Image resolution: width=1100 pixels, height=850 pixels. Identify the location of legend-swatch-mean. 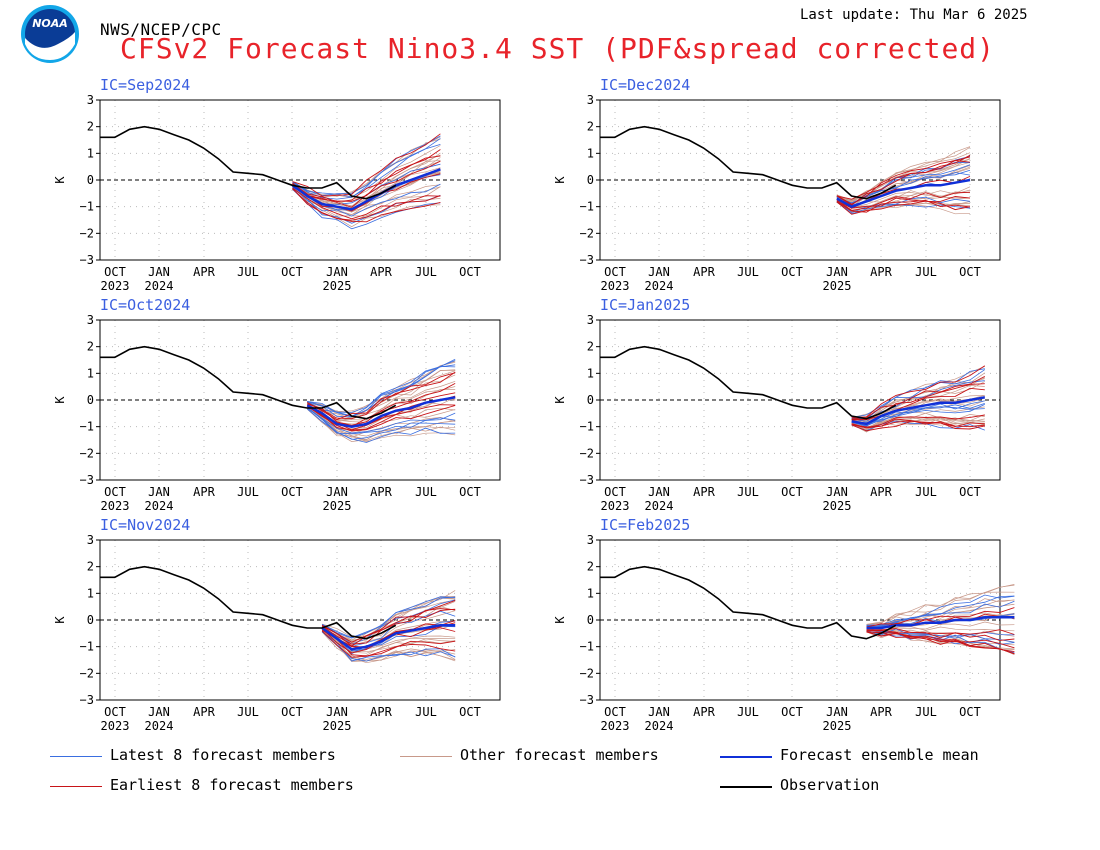
(746, 757).